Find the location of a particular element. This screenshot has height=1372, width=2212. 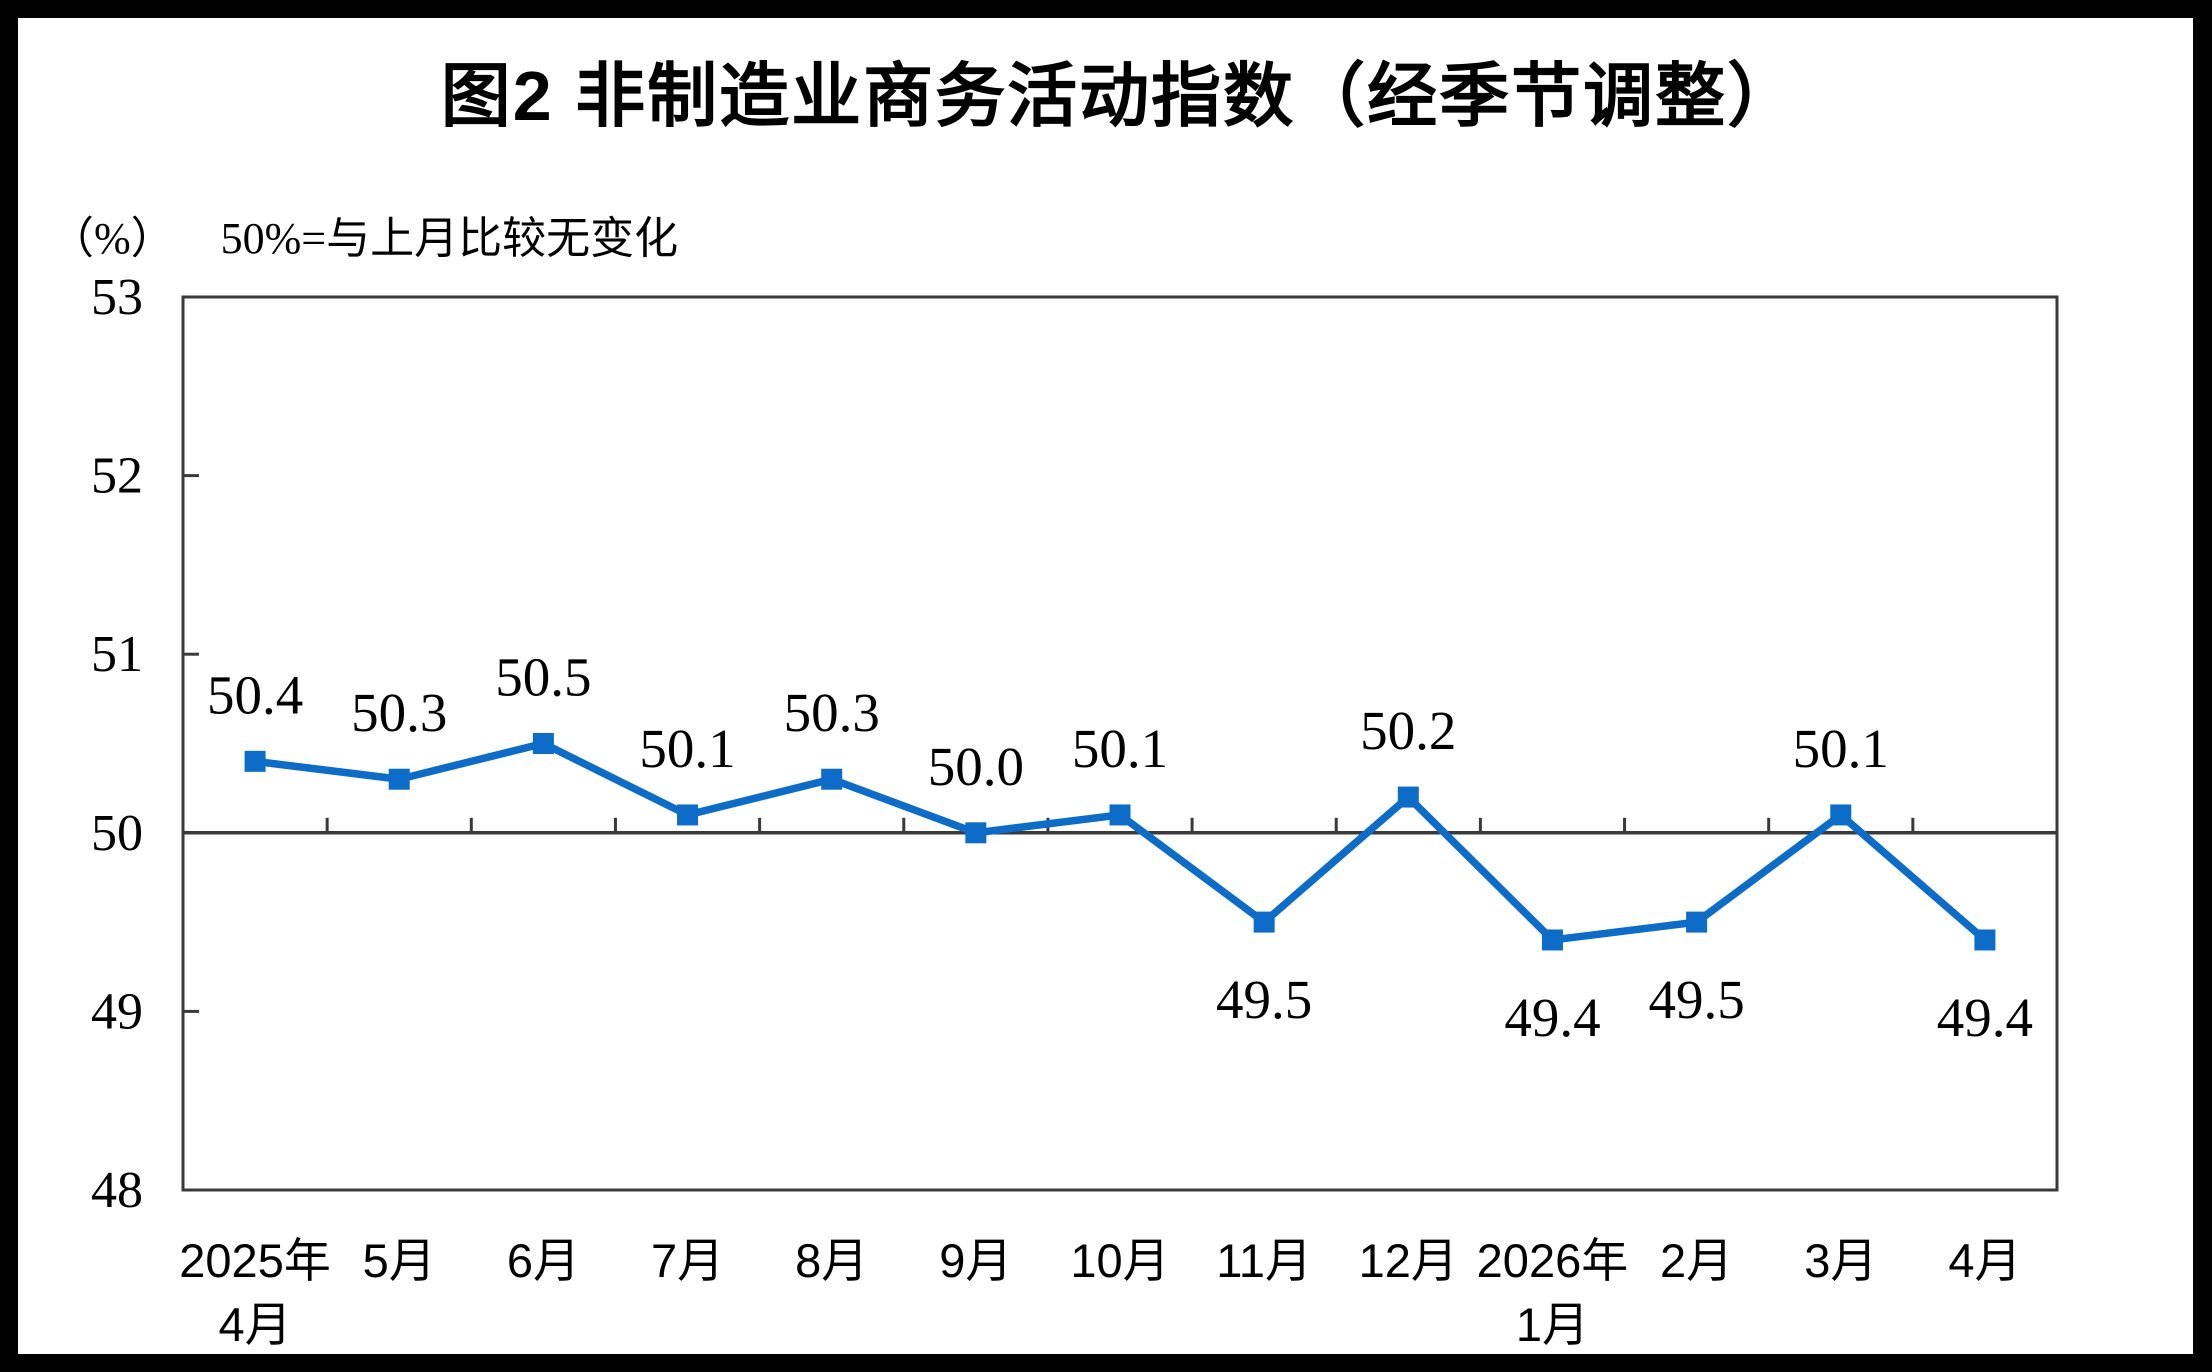

x-tick-label: 5月 is located at coordinates (399, 1260).